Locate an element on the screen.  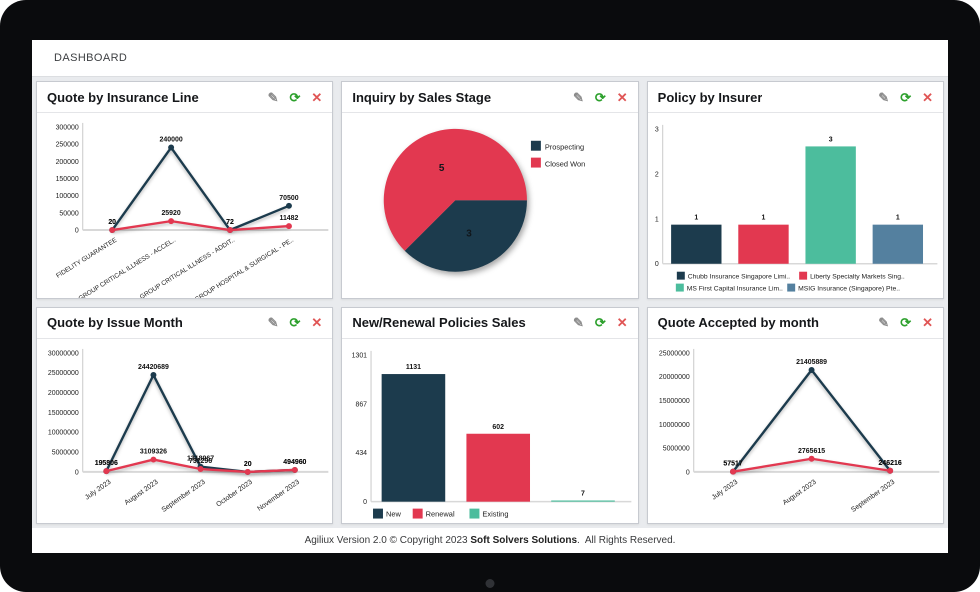
data-label: 72 is located at coordinates (230, 222).